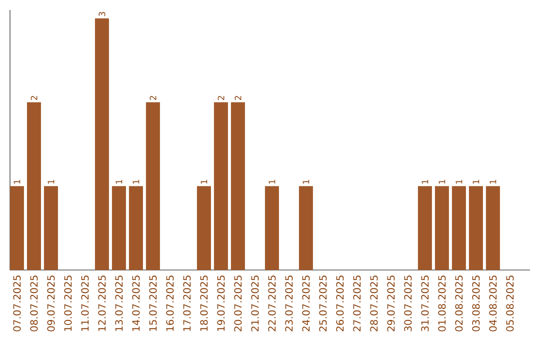  What do you see at coordinates (289, 304) in the screenshot?
I see `x-tick-label: 23.07.2025` at bounding box center [289, 304].